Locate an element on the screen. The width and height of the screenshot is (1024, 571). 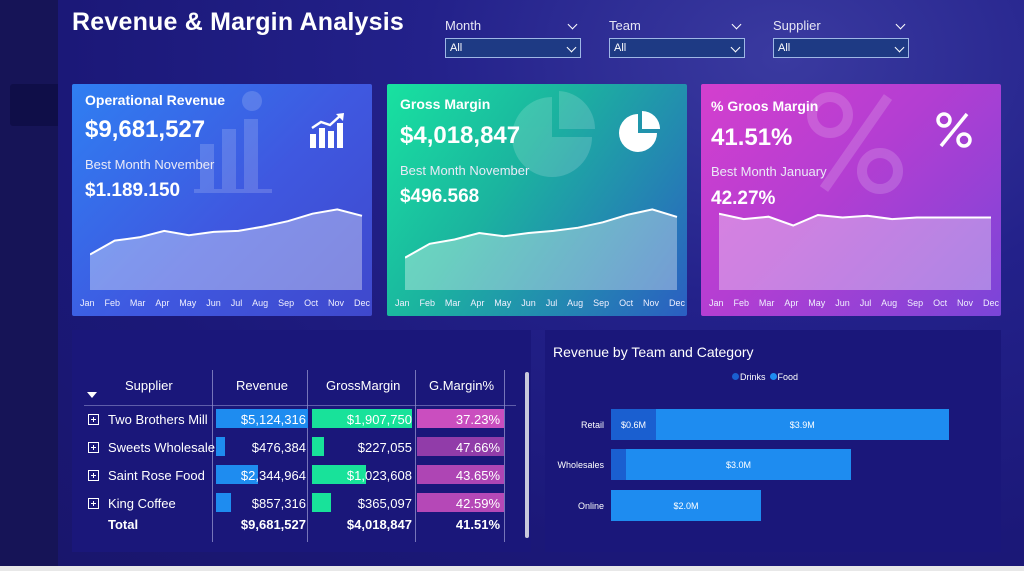
card-best-month-value: $1.189.150 is located at coordinates (133, 190).